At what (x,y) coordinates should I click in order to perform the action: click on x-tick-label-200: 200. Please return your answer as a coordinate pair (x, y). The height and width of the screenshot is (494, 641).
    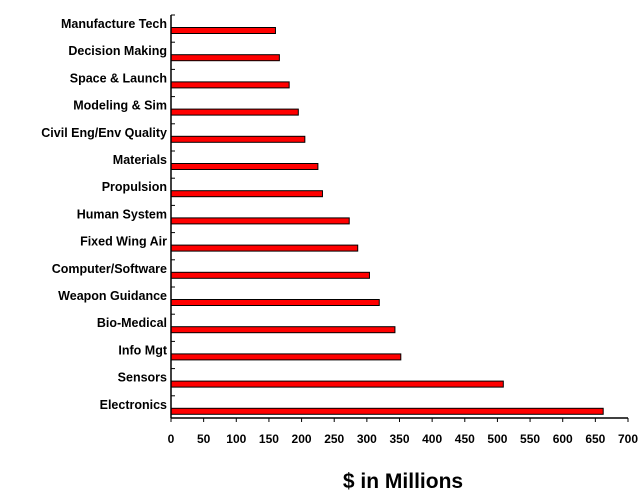
    Looking at the image, I should click on (302, 439).